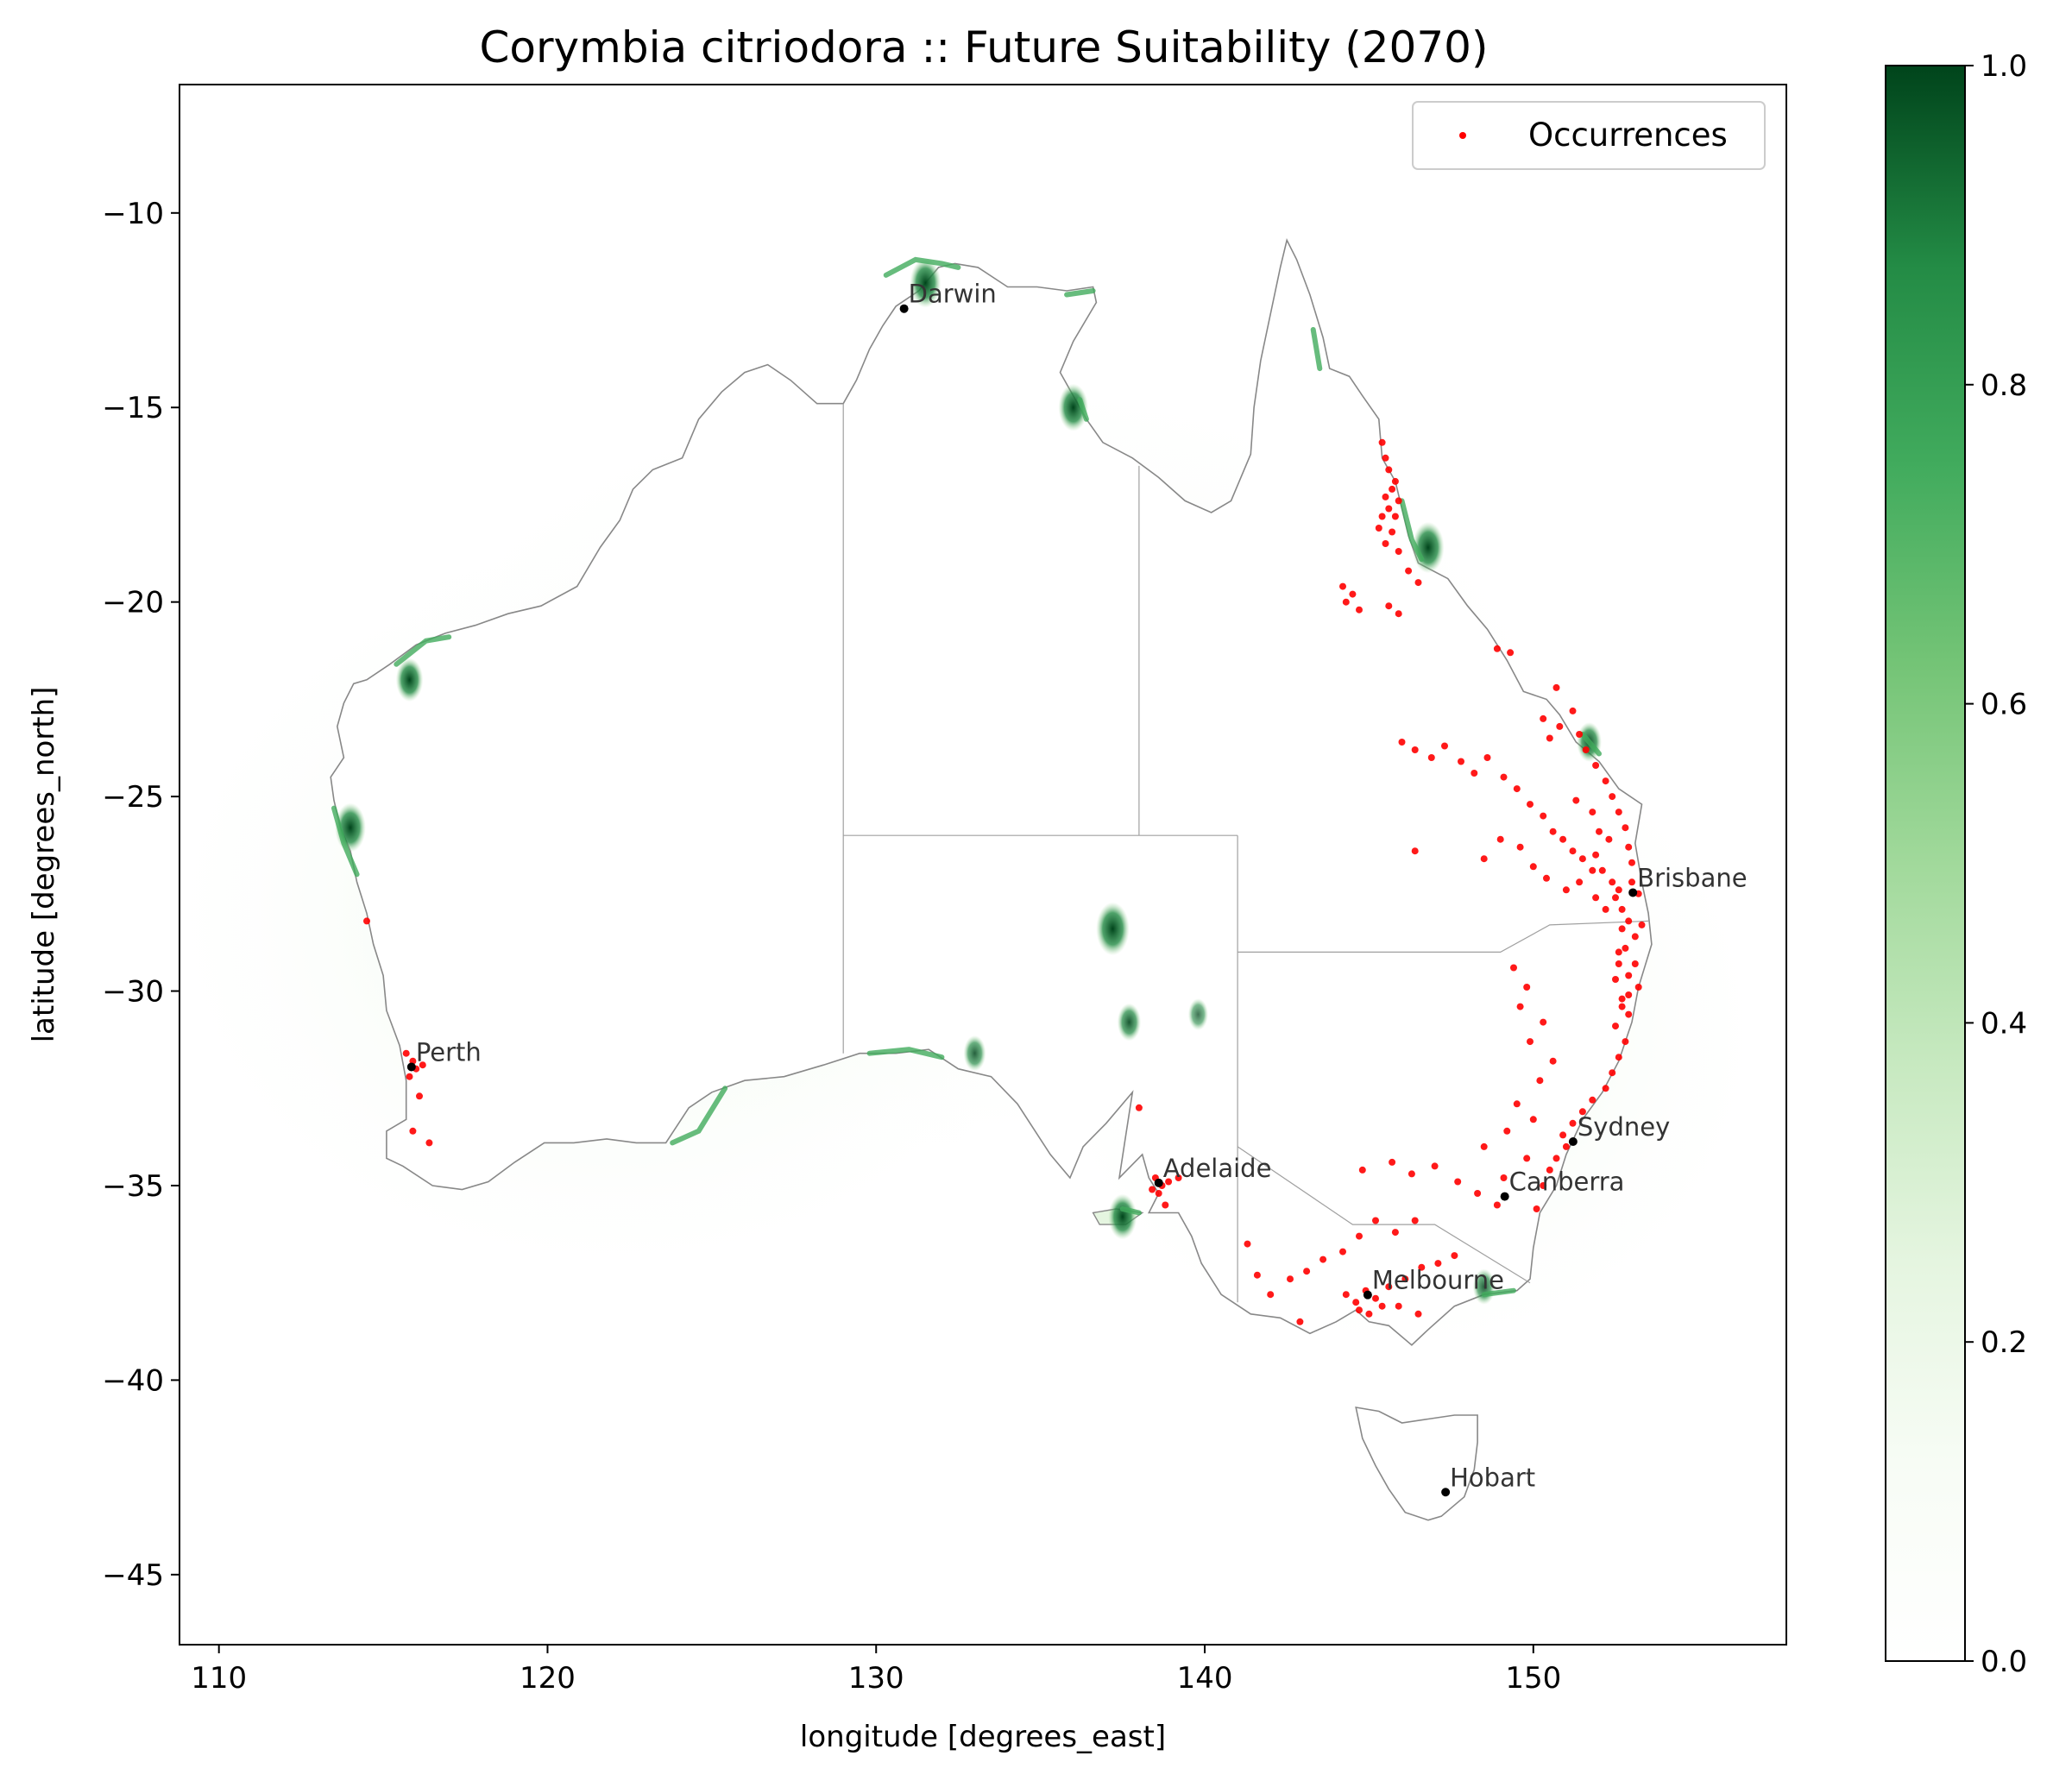  Describe the element at coordinates (876, 1679) in the screenshot. I see `x-tick-label: 130` at that location.